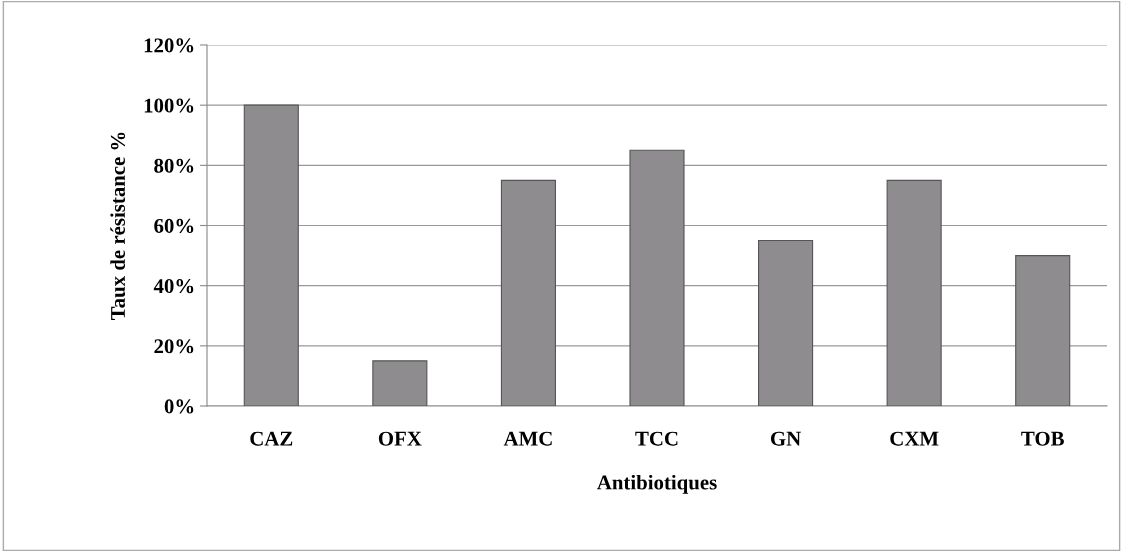 The image size is (1123, 552). I want to click on x-axis-title: Antibiotiques, so click(657, 484).